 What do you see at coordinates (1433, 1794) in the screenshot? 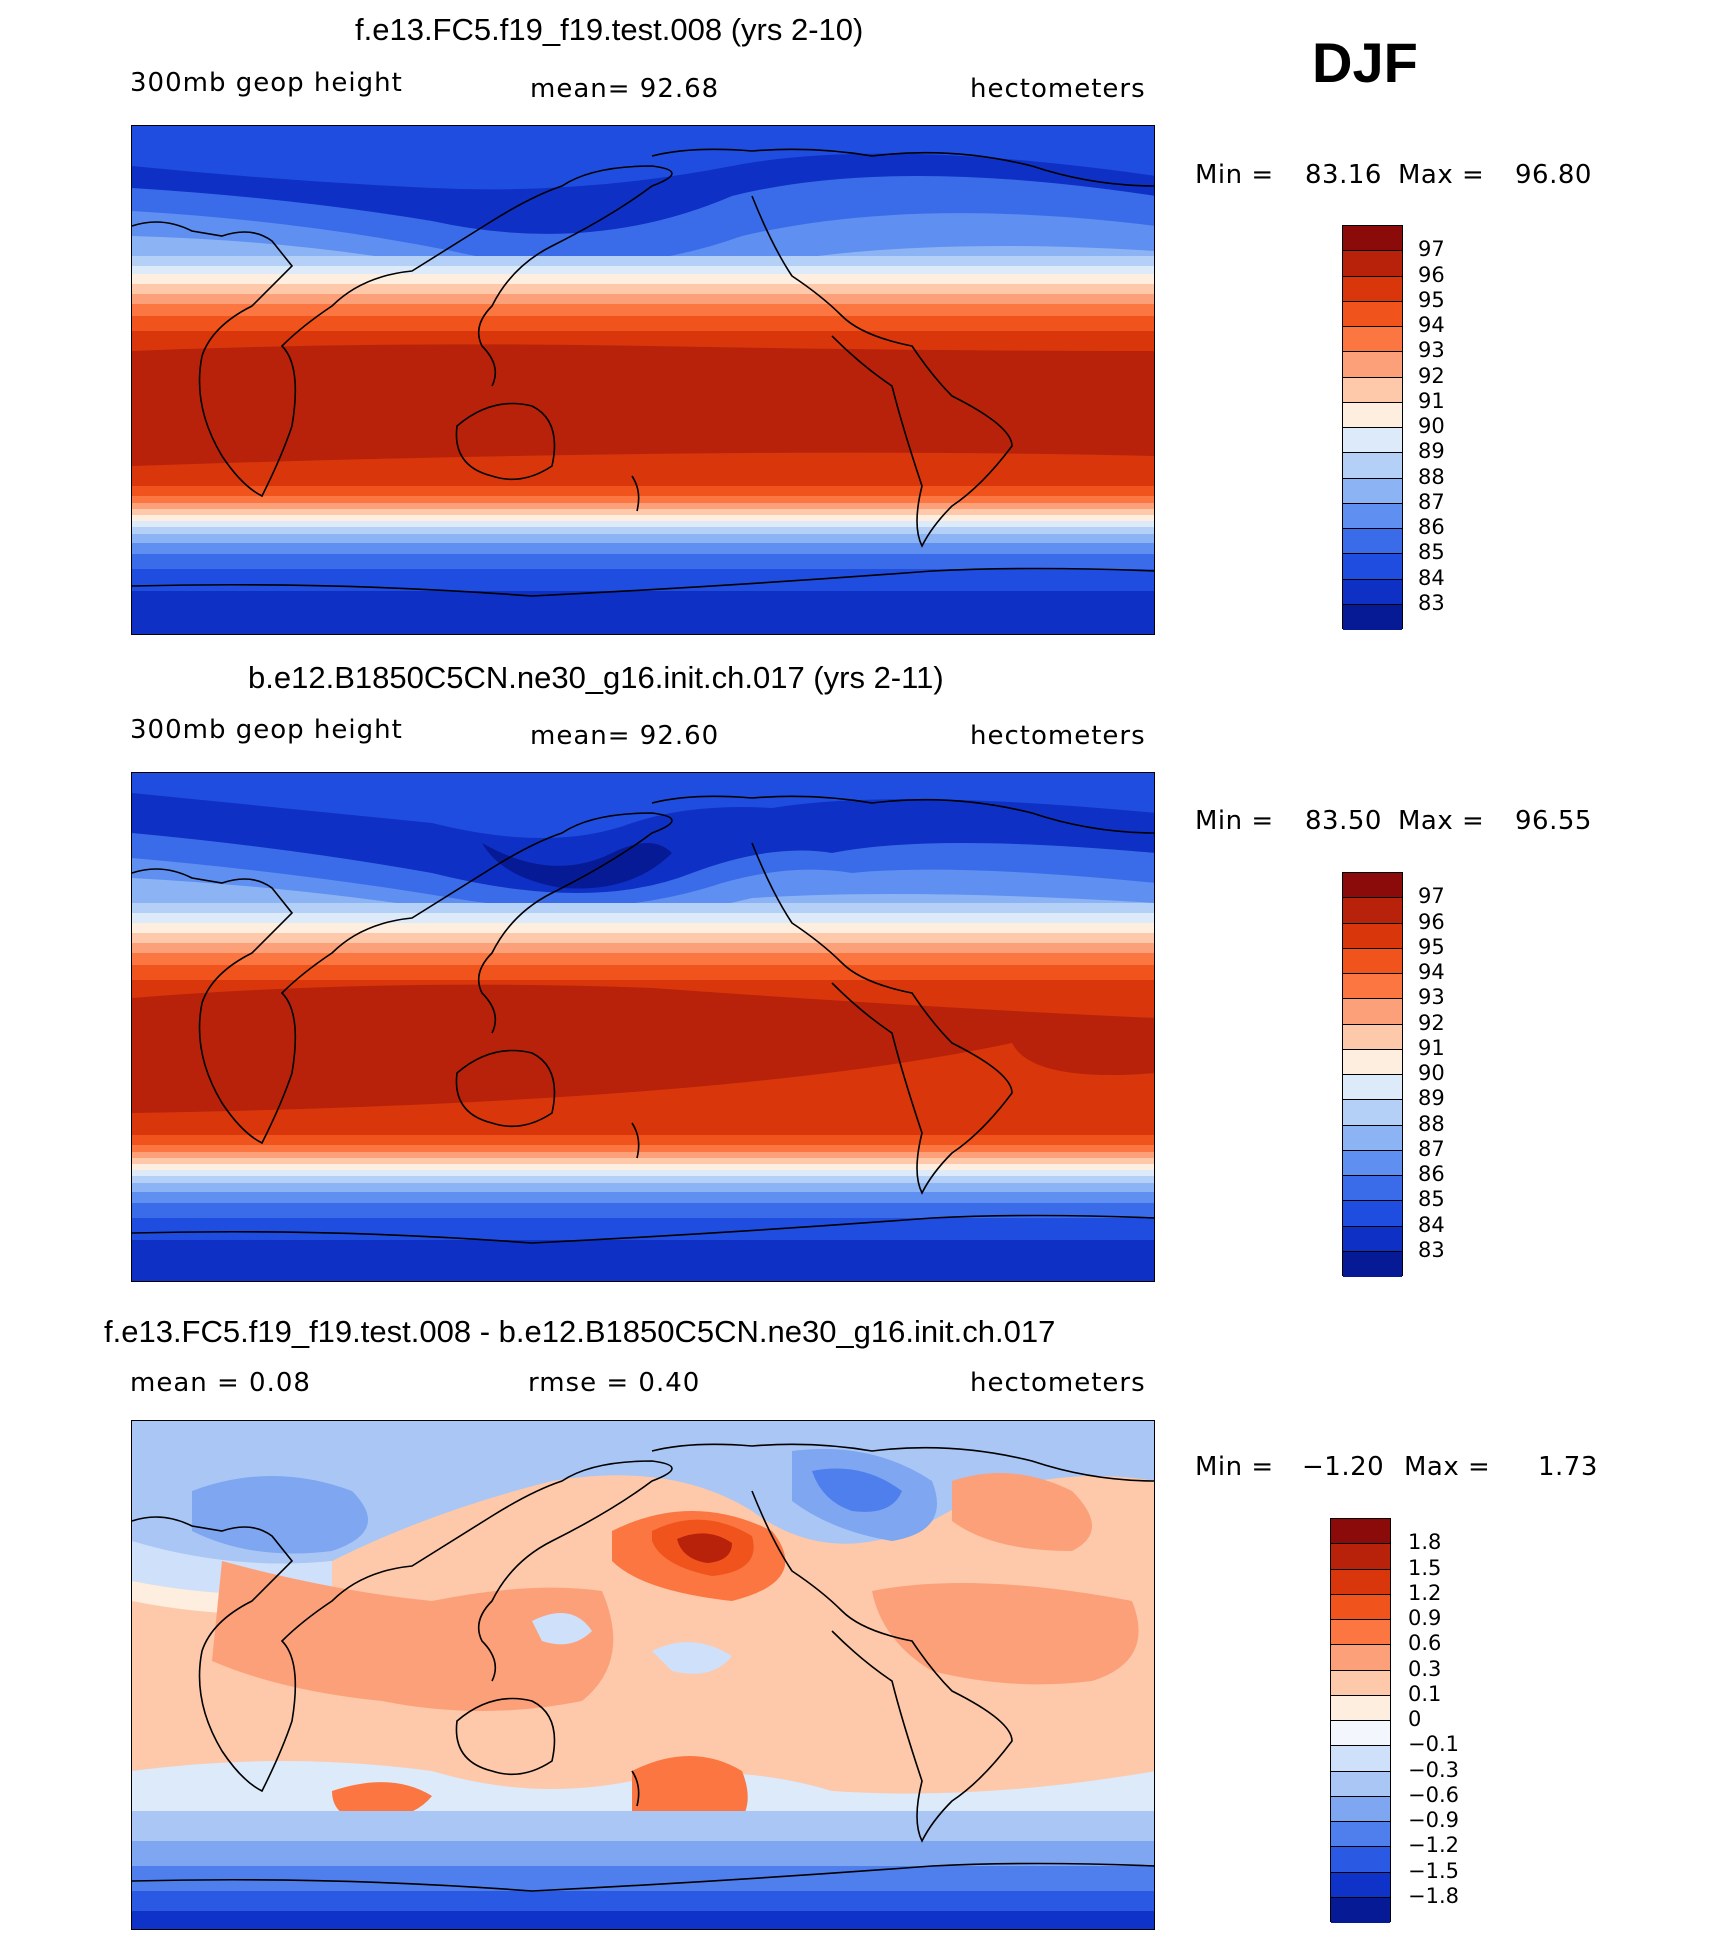
I see `colorbar-tick-label: −0.6` at bounding box center [1433, 1794].